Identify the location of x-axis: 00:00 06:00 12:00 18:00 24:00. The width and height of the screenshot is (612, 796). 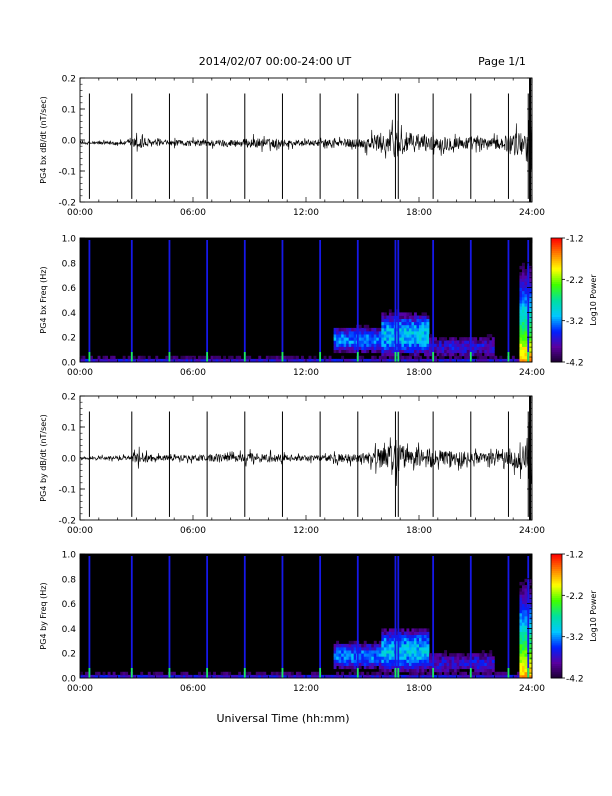
(306, 624).